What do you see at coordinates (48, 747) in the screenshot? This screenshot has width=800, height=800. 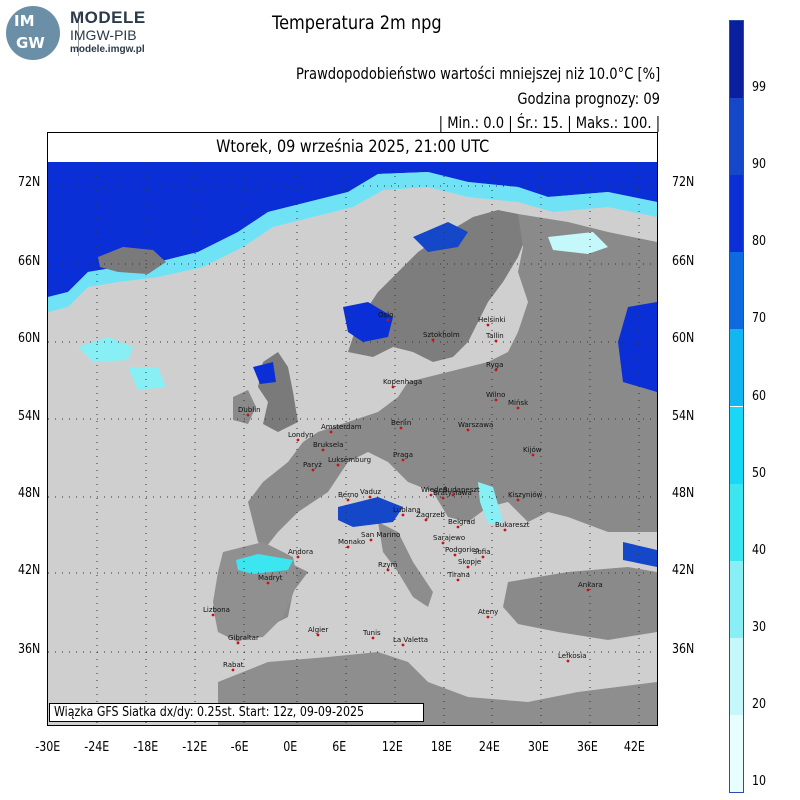 I see `lon-label: -30E` at bounding box center [48, 747].